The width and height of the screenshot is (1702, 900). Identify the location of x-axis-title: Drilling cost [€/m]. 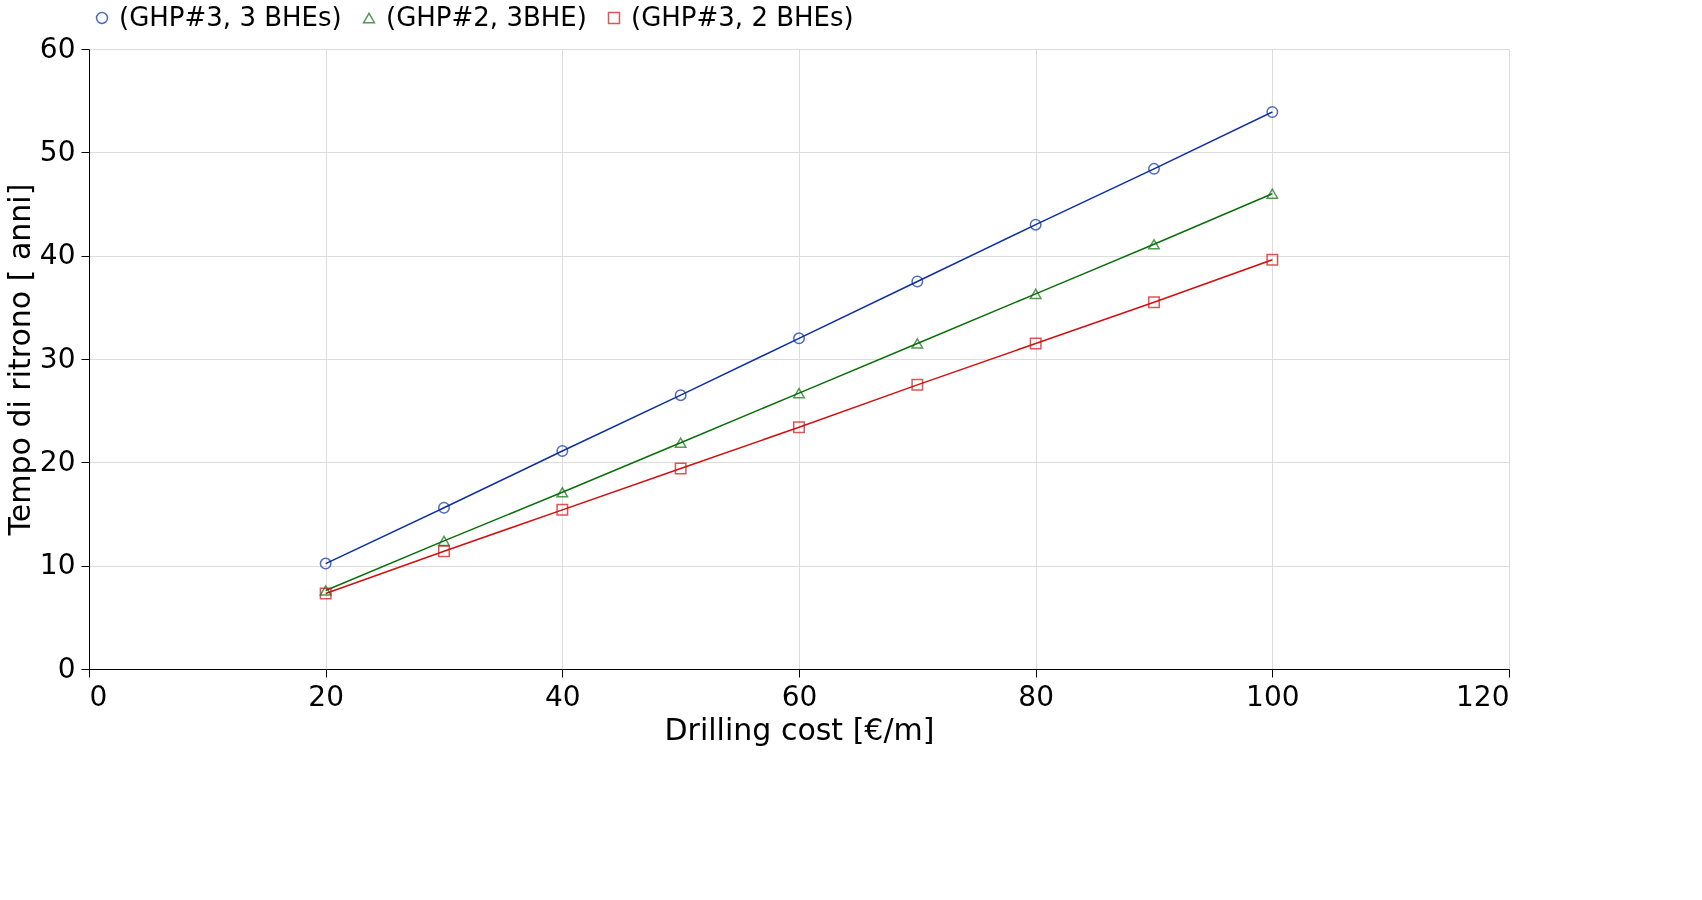
(799, 729).